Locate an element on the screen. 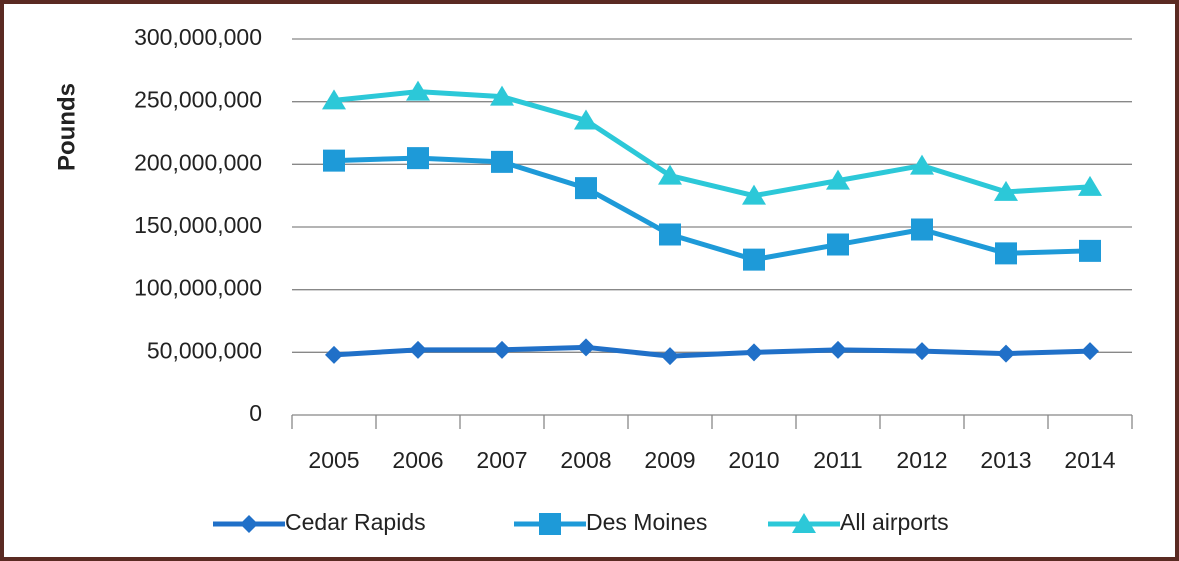  y-tick-label: 200,000,000 is located at coordinates (198, 162).